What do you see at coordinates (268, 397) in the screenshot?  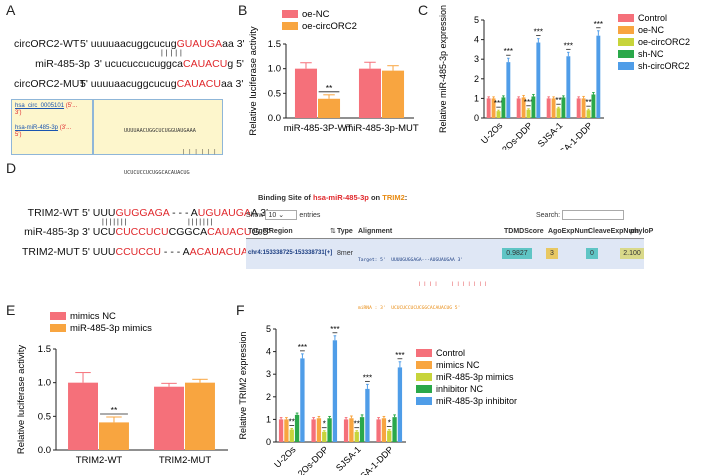 I see `y-tick-label: 2` at bounding box center [268, 397].